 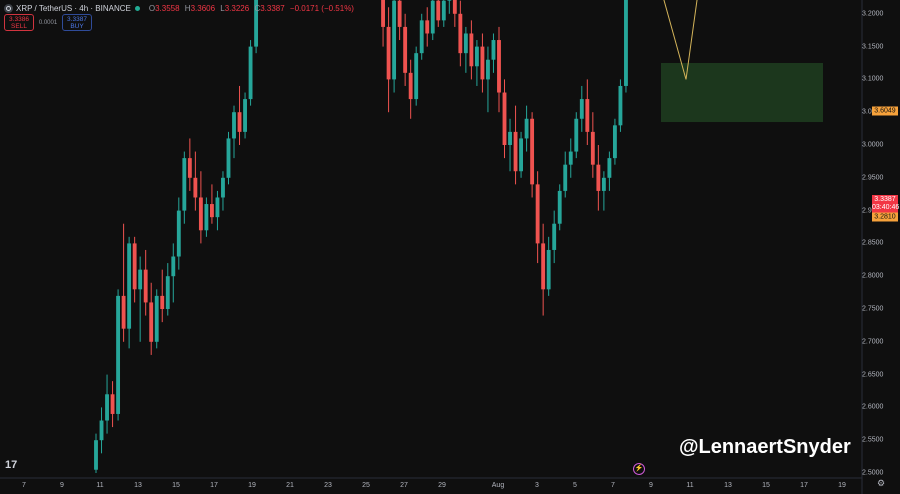 What do you see at coordinates (77, 22) in the screenshot?
I see `buy-button: 3.3387 BUY` at bounding box center [77, 22].